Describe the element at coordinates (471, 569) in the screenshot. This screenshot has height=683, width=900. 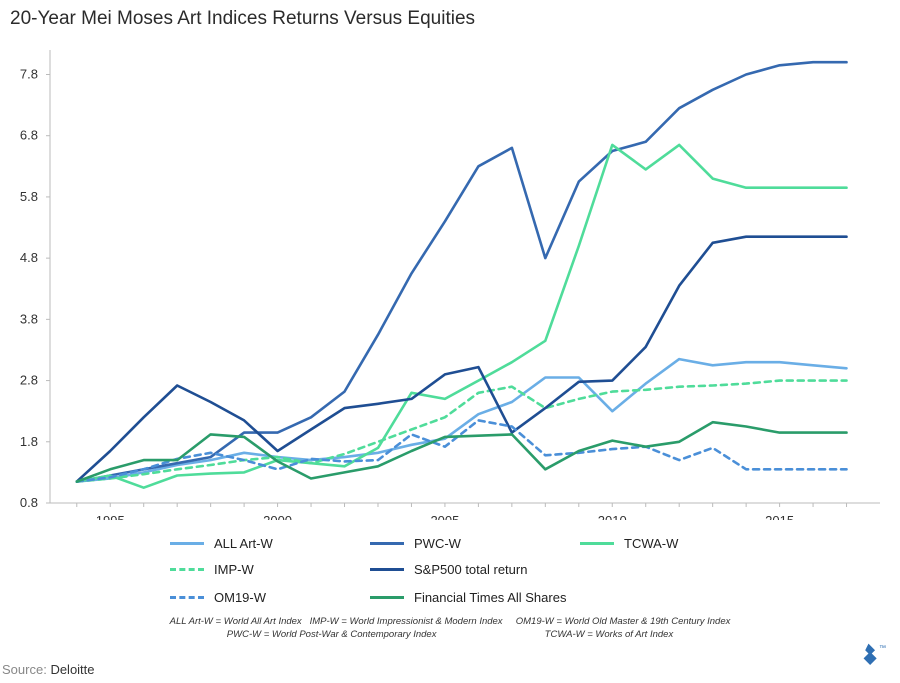
I see `legend-label: S&P500 total return` at that location.